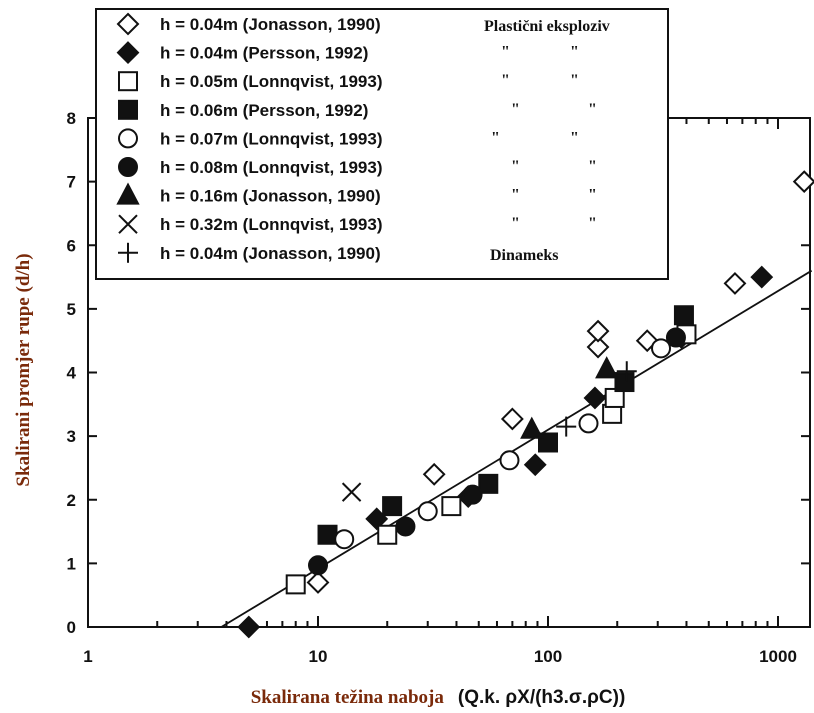 The width and height of the screenshot is (814, 713). I want to click on y-tick-label: 5, so click(71, 309).